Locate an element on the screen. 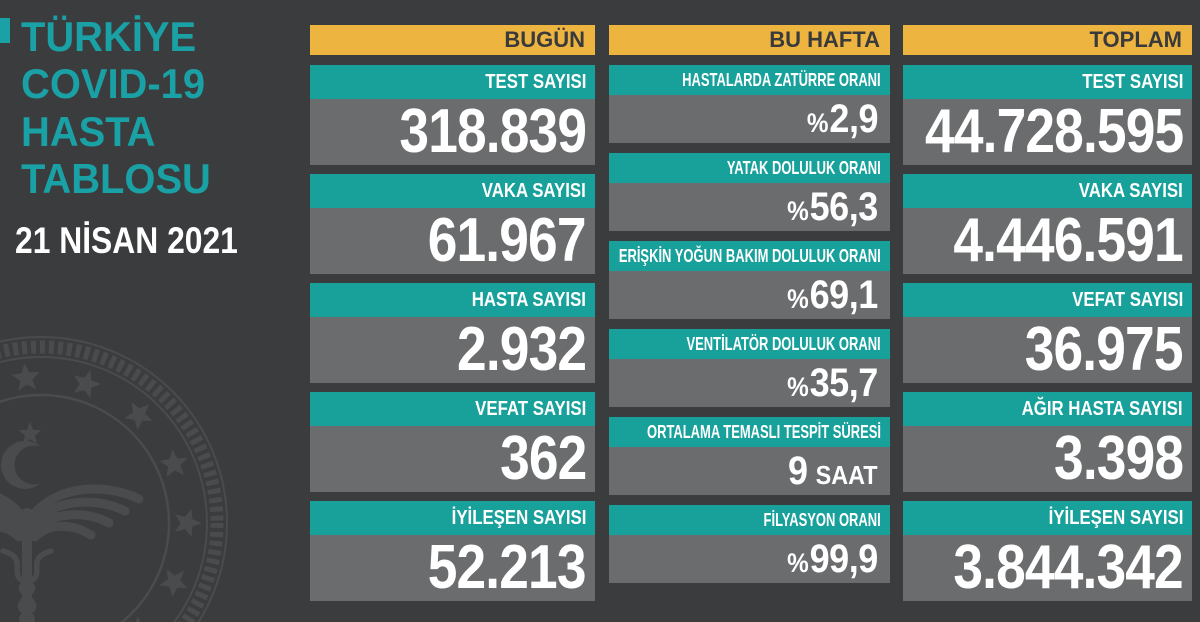  stat-value-line: 318.839 is located at coordinates (493, 131).